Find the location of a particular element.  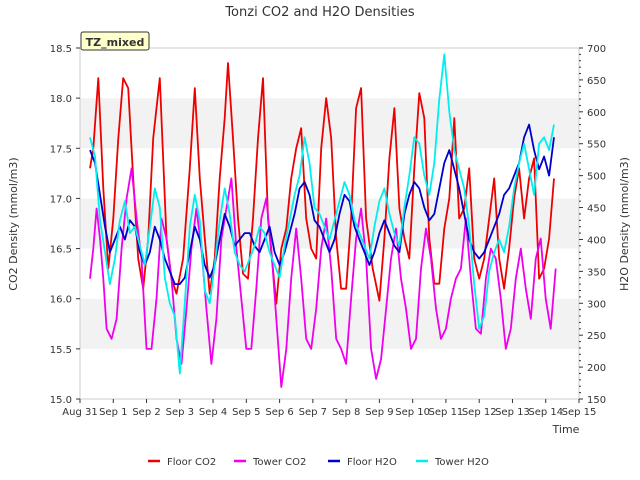

right-tick-label: 450 is located at coordinates (596, 209).